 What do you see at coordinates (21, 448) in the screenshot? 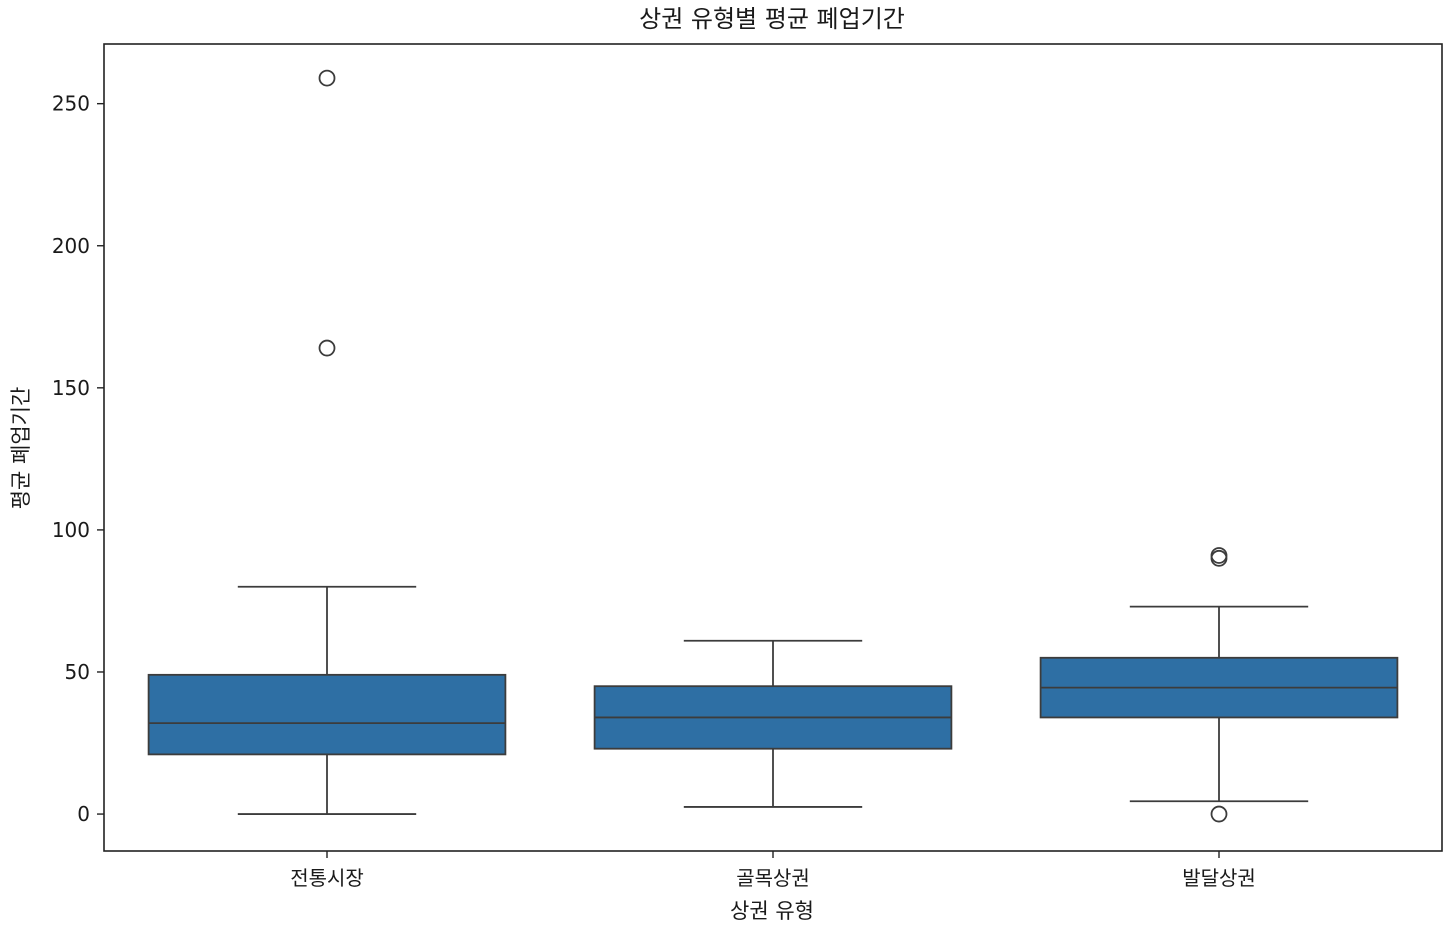
I see `y-axis-label: 평균 폐업기간` at bounding box center [21, 448].